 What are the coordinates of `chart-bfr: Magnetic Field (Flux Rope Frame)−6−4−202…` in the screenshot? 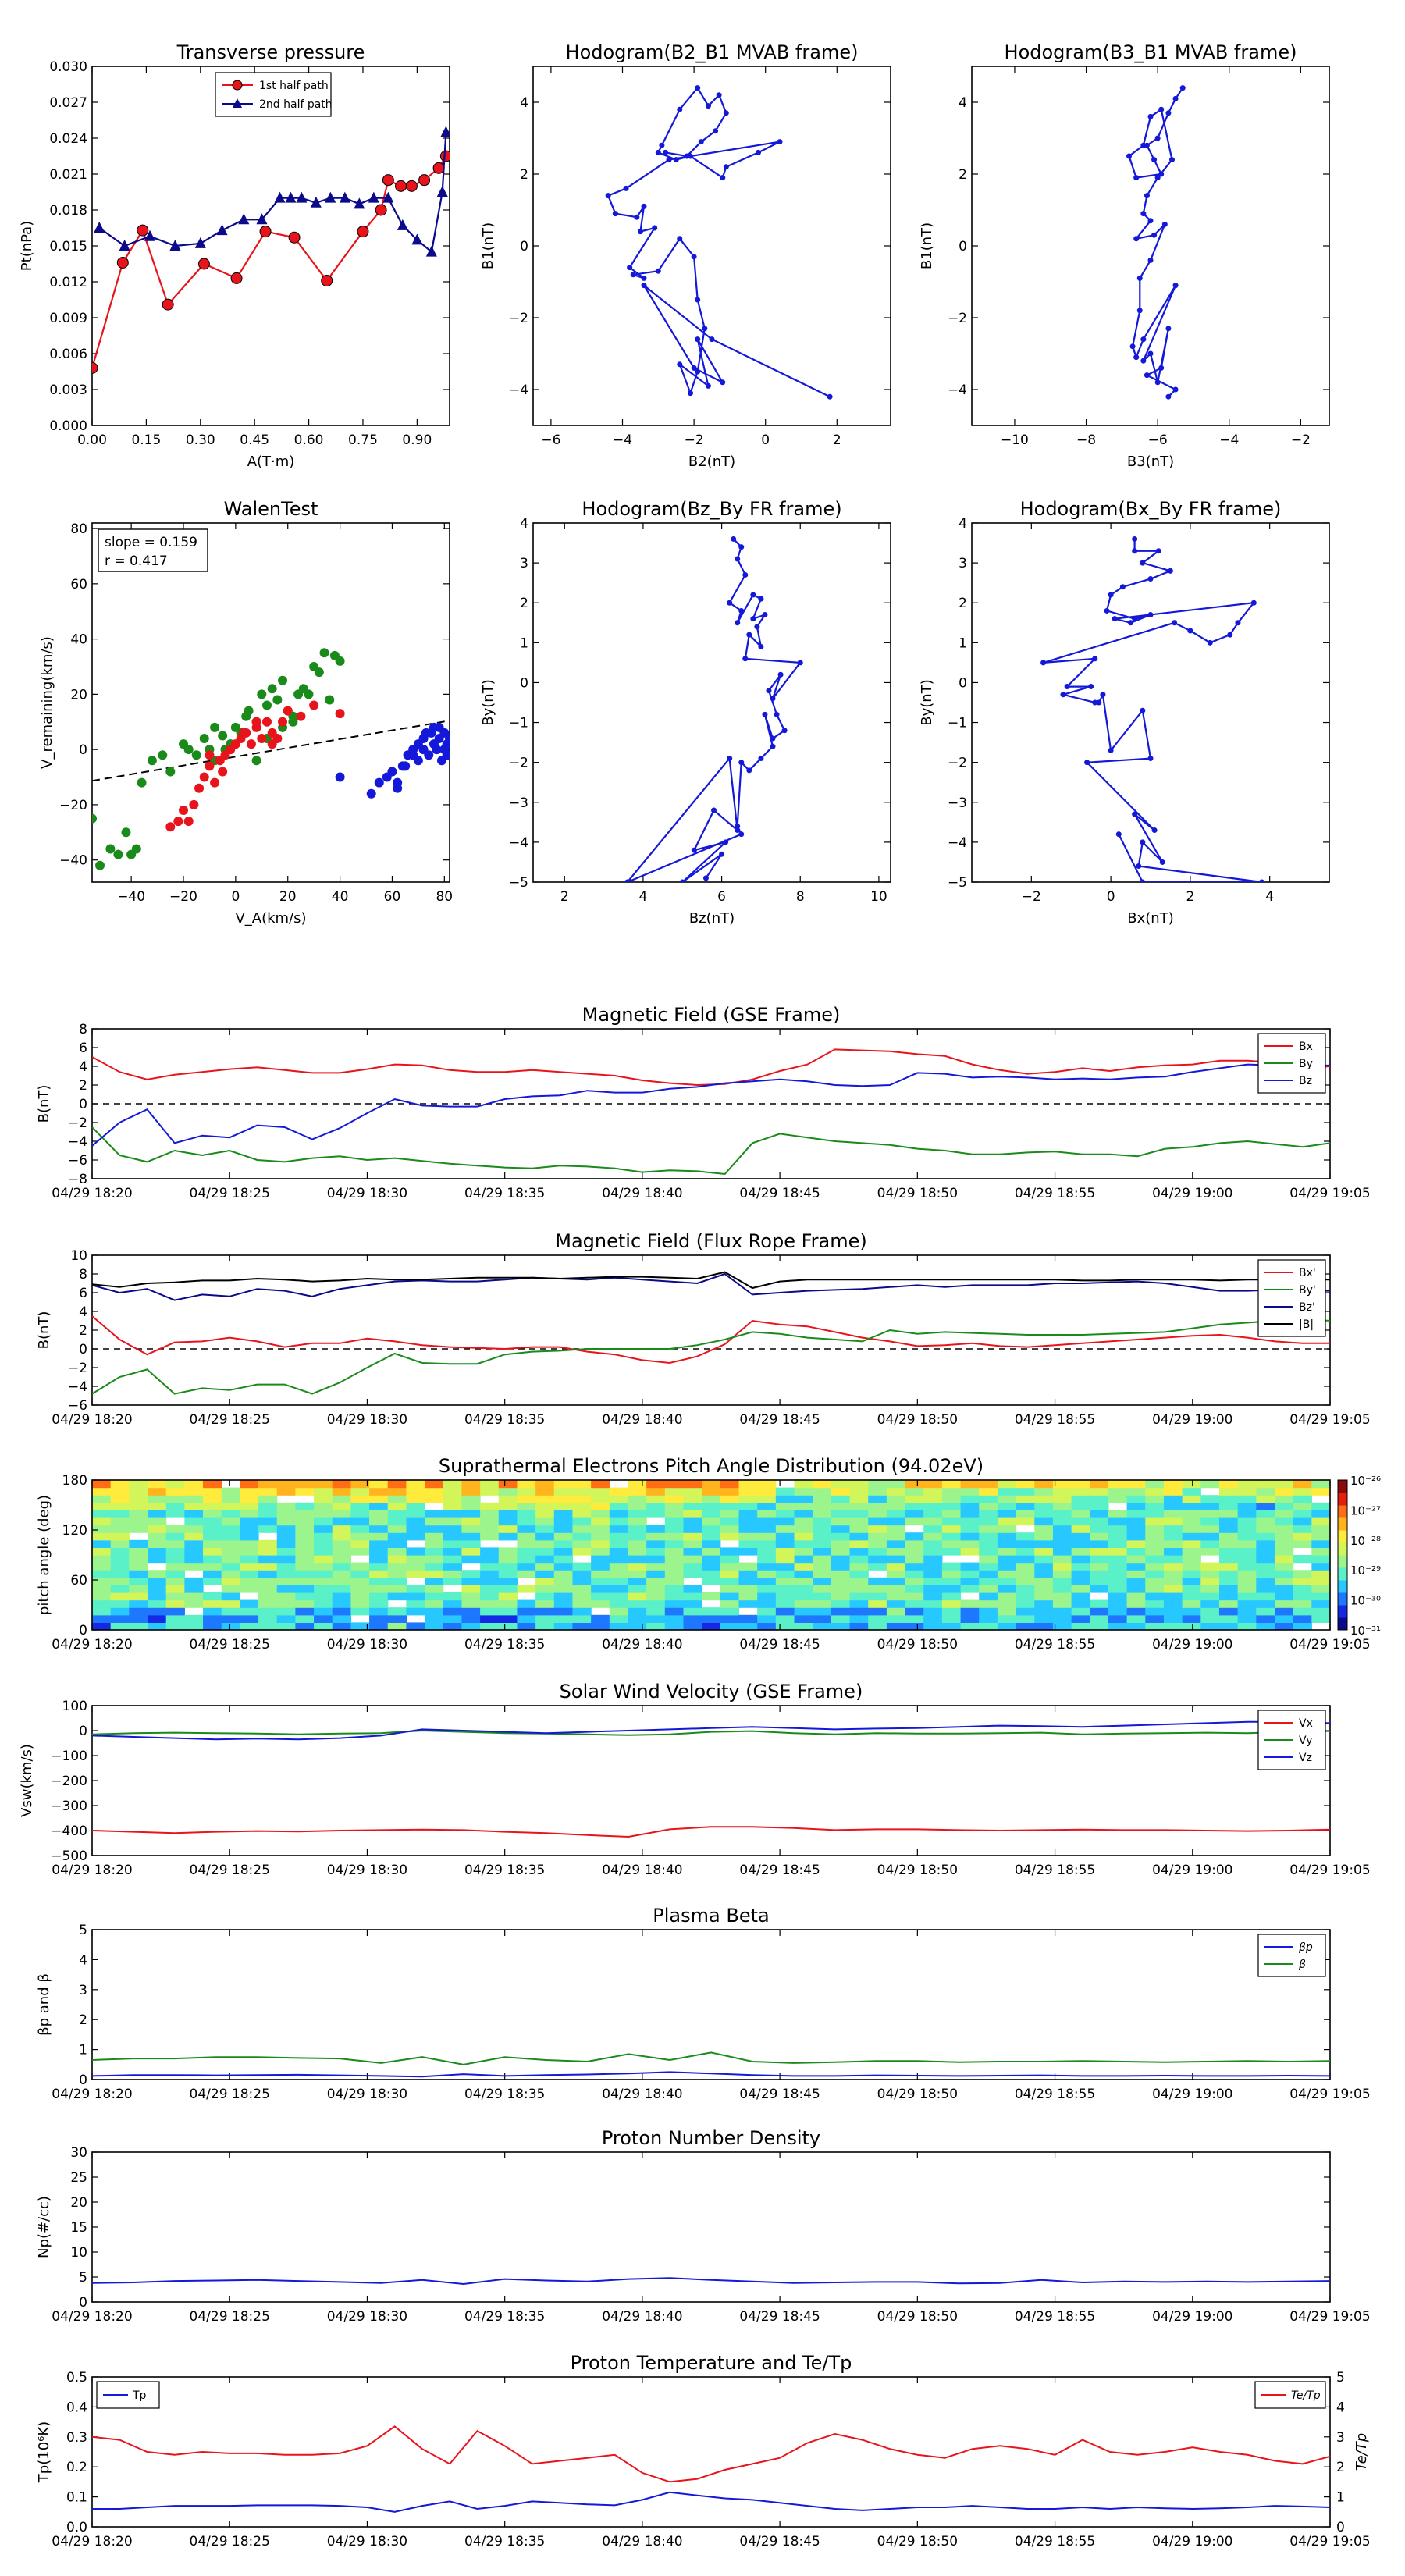 It's located at (704, 1329).